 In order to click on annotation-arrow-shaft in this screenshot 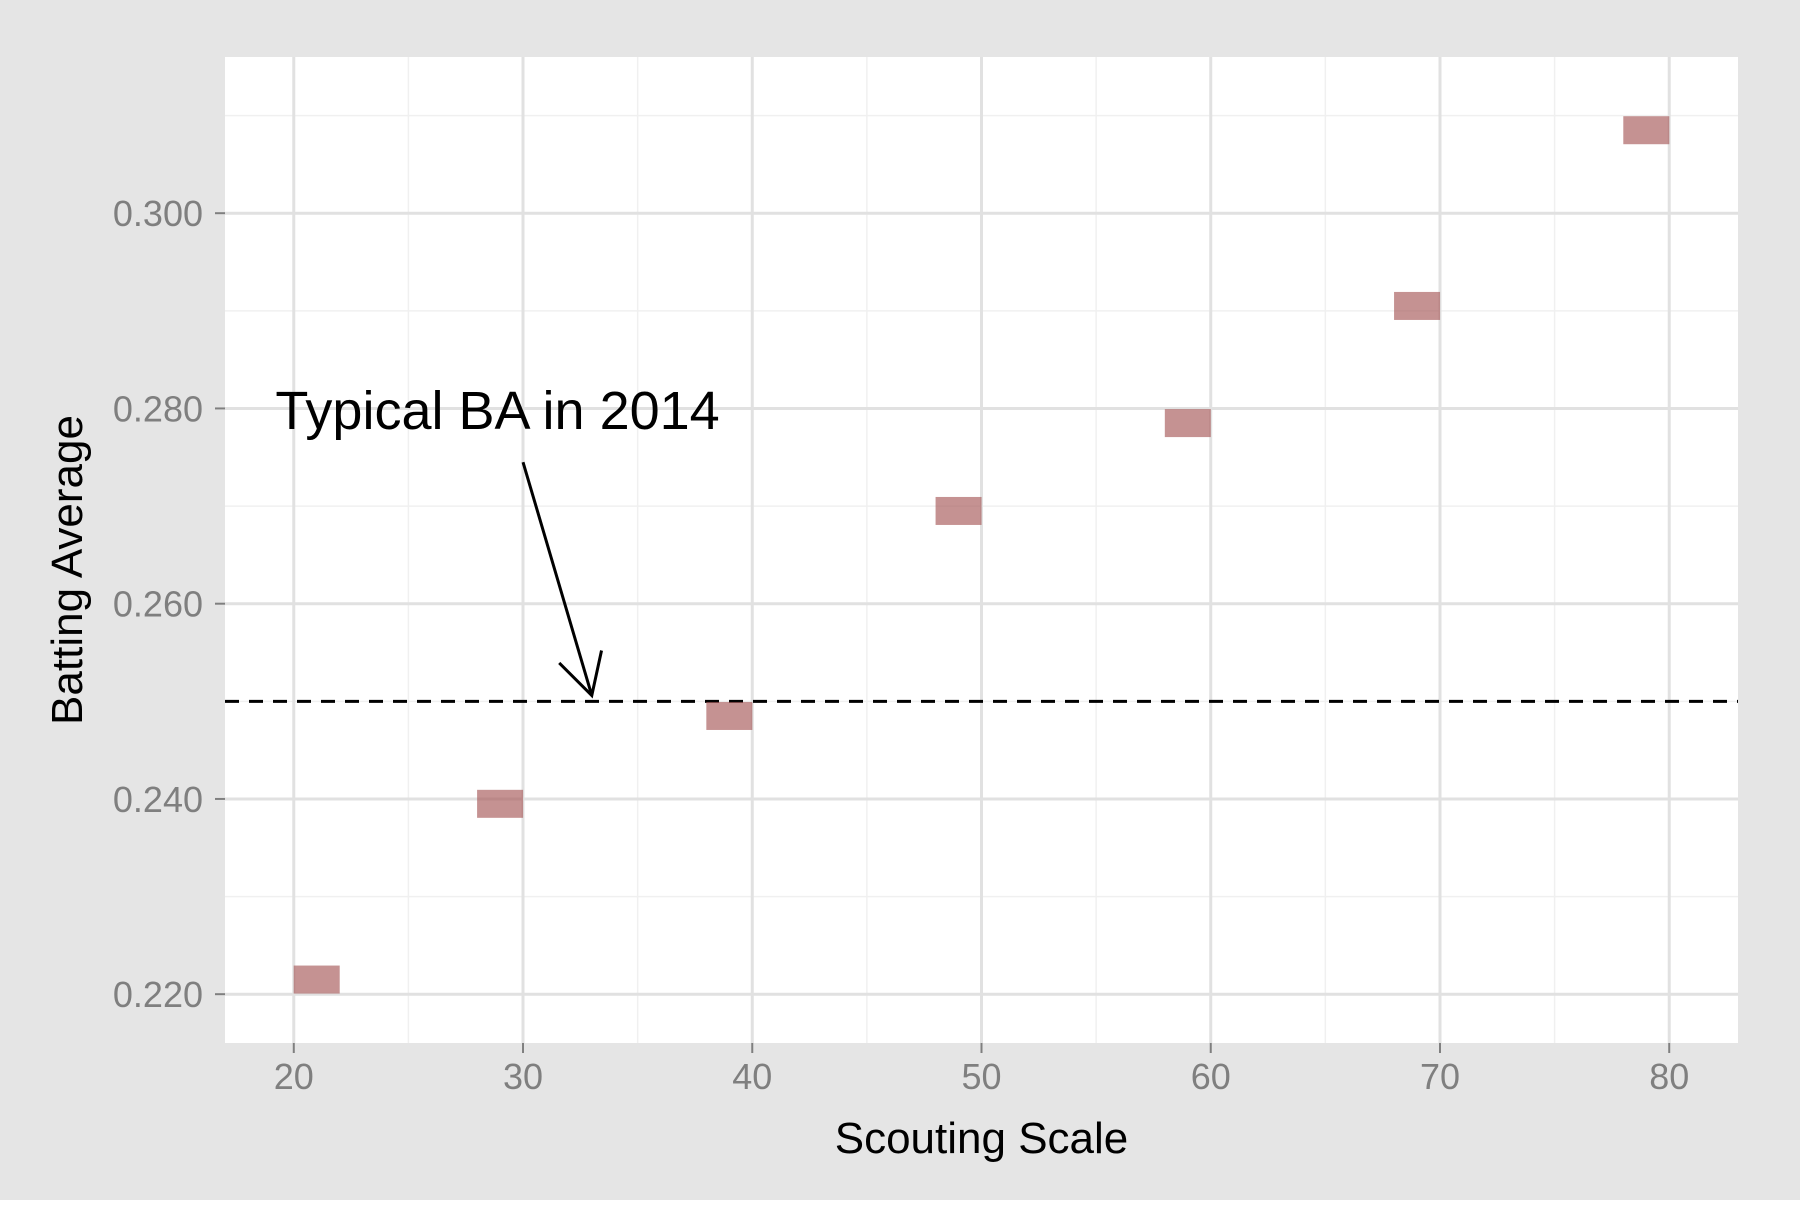, I will do `click(557, 578)`.